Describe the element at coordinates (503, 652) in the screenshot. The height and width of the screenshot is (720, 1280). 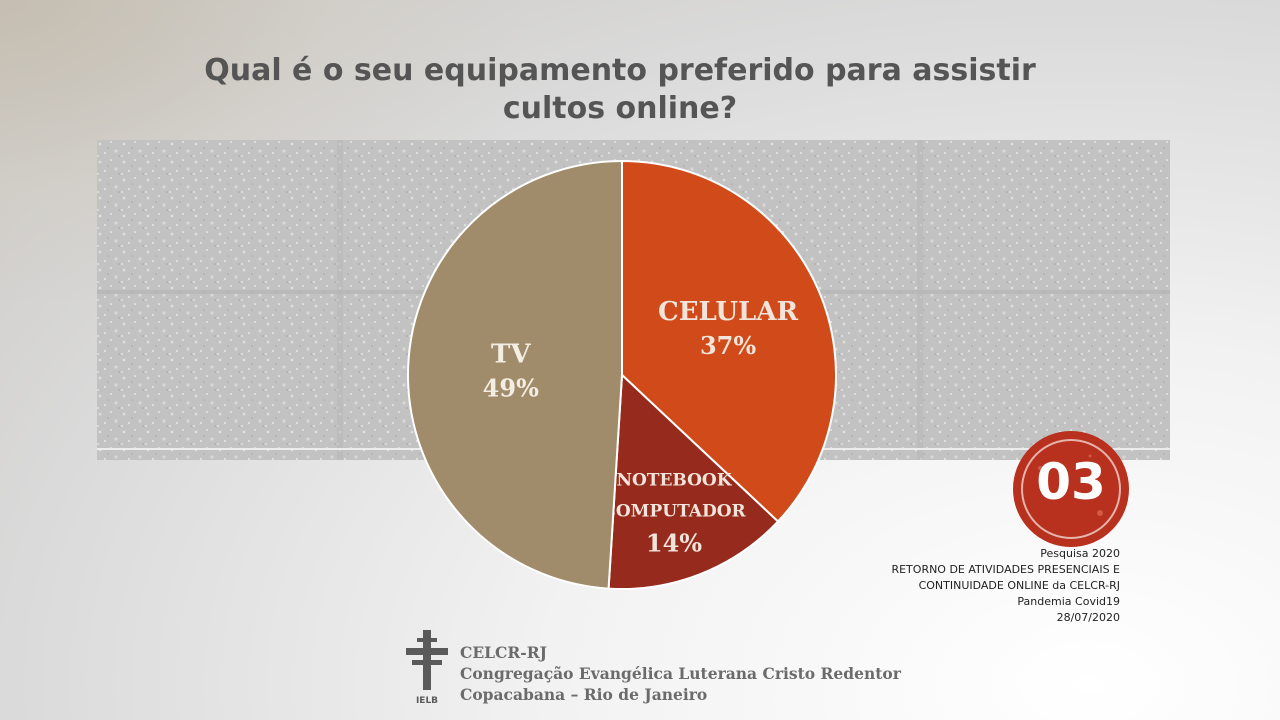
I see `org-line-1: CELCR-RJ` at that location.